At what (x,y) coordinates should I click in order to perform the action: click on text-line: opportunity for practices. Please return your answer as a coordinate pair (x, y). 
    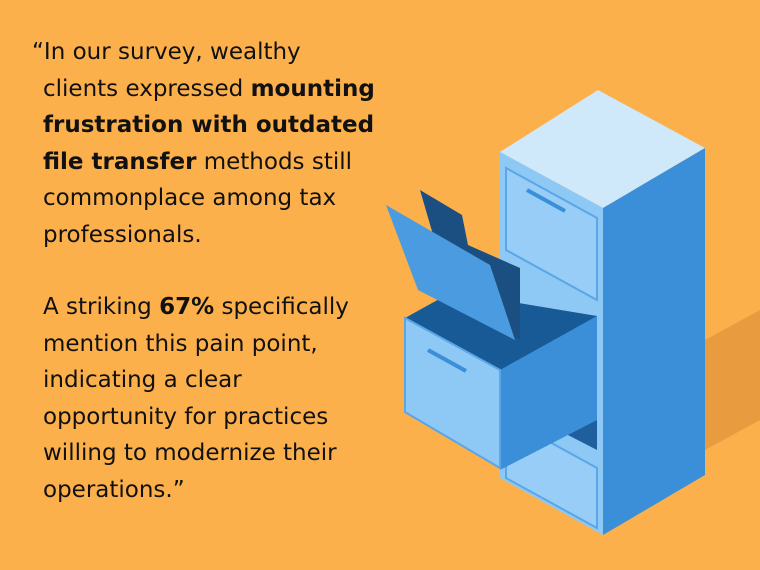
    Looking at the image, I should click on (233, 417).